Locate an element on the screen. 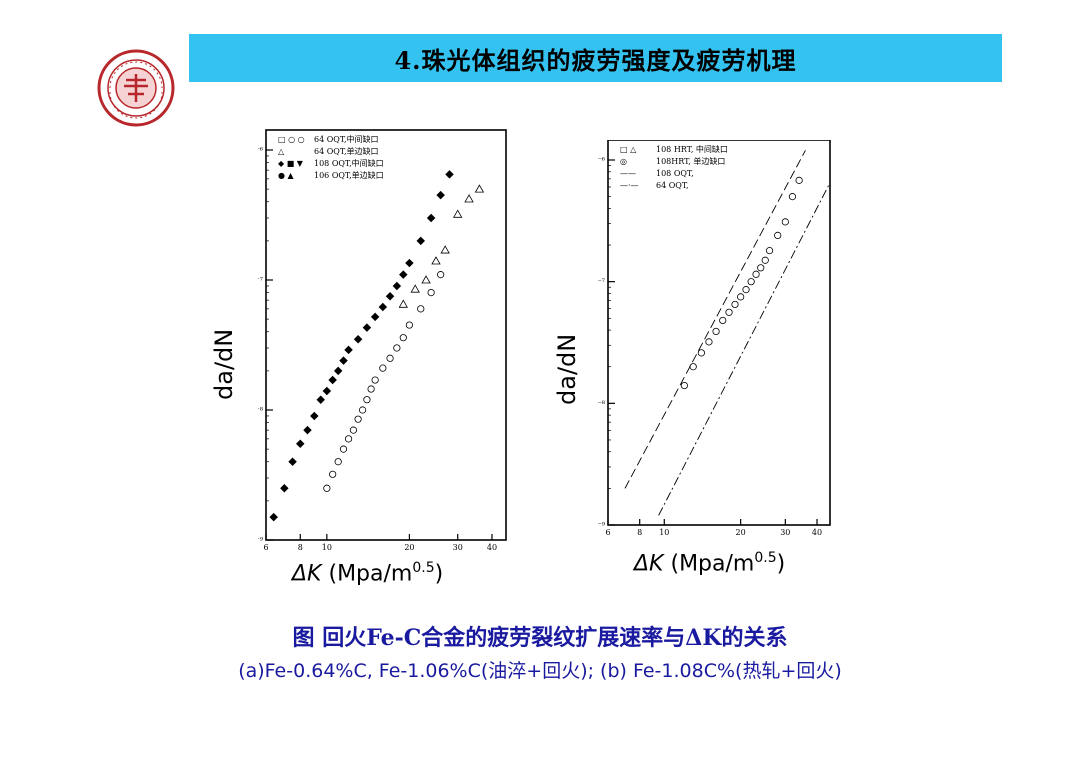 This screenshot has height=763, width=1080. x-axis-exp-b: 0.5 is located at coordinates (765, 558).